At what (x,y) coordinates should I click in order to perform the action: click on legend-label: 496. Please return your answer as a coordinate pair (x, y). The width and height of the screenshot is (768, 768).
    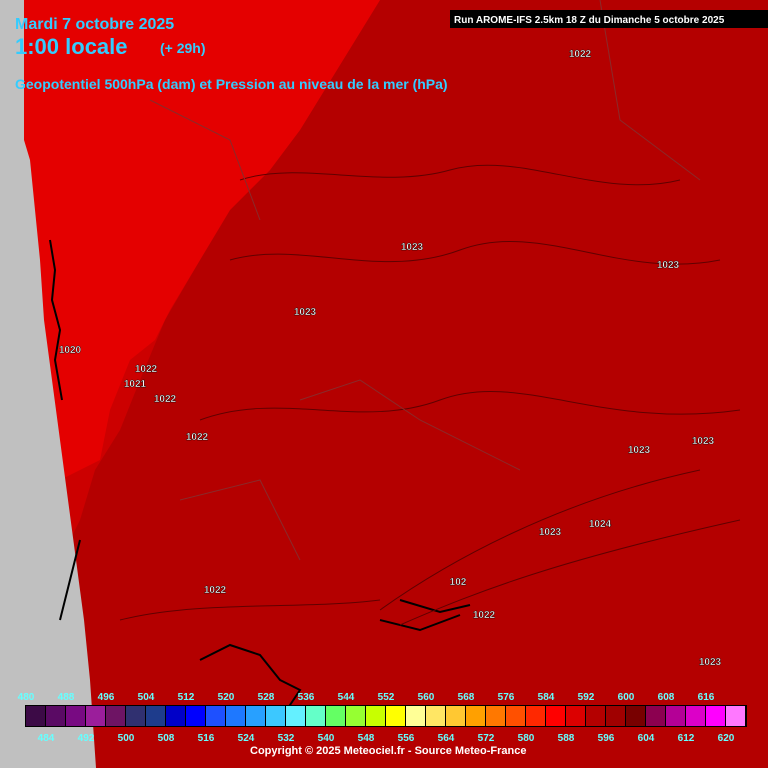
    Looking at the image, I should click on (106, 697).